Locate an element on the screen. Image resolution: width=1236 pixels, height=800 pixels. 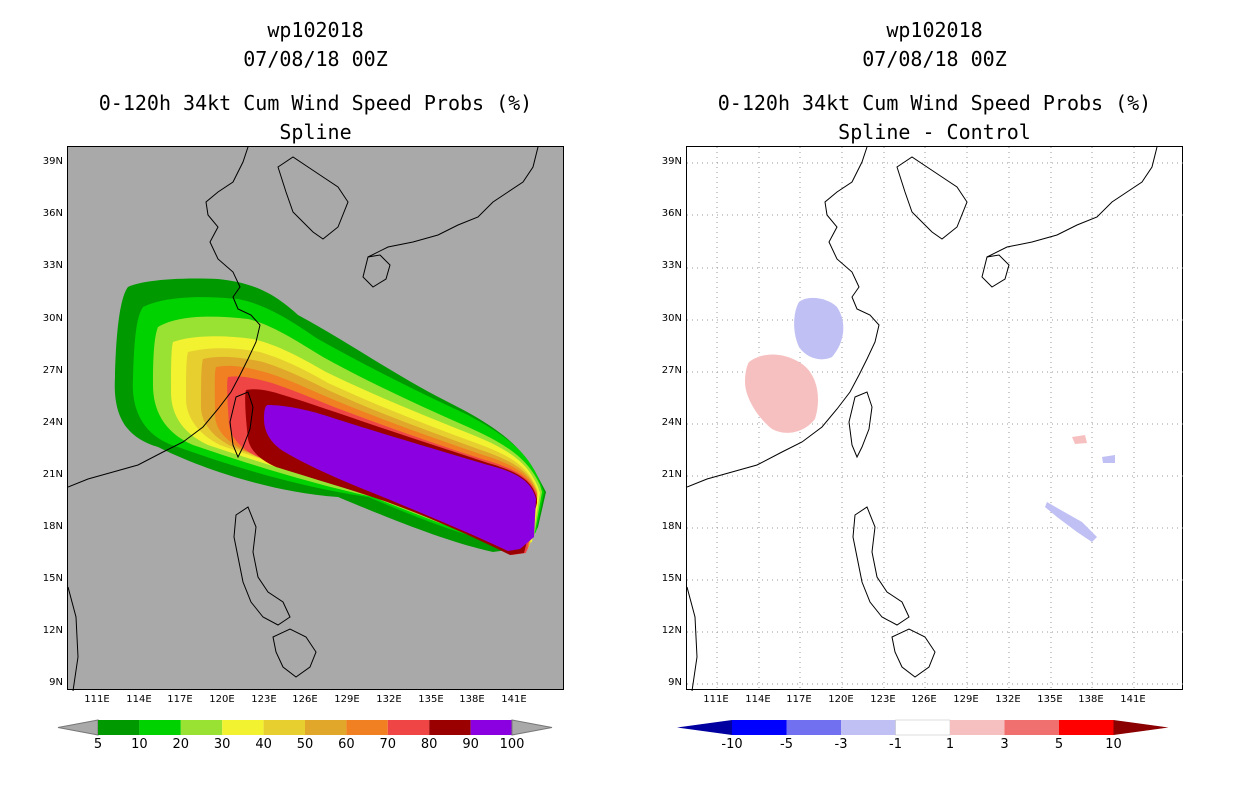
left-cb-under-triangle is located at coordinates (78, 727).